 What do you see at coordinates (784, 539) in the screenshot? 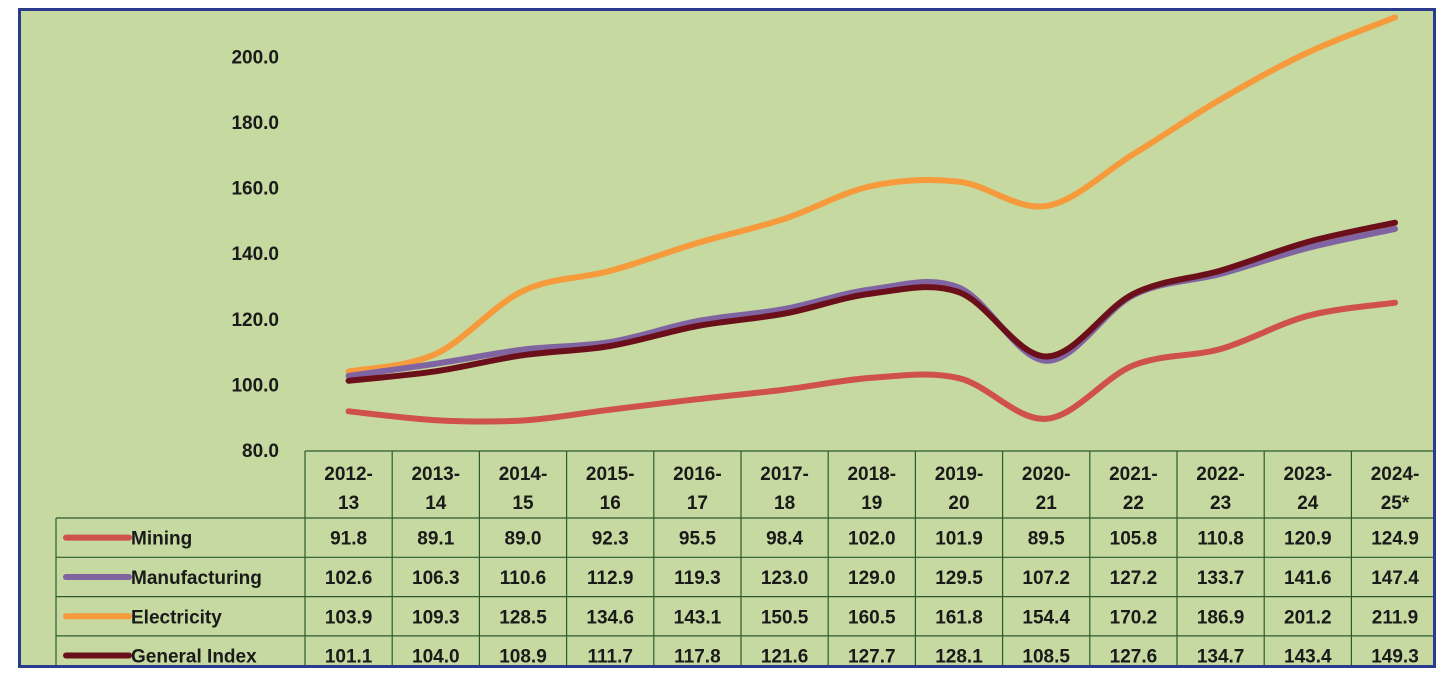
I see `data-label: 98.4` at bounding box center [784, 539].